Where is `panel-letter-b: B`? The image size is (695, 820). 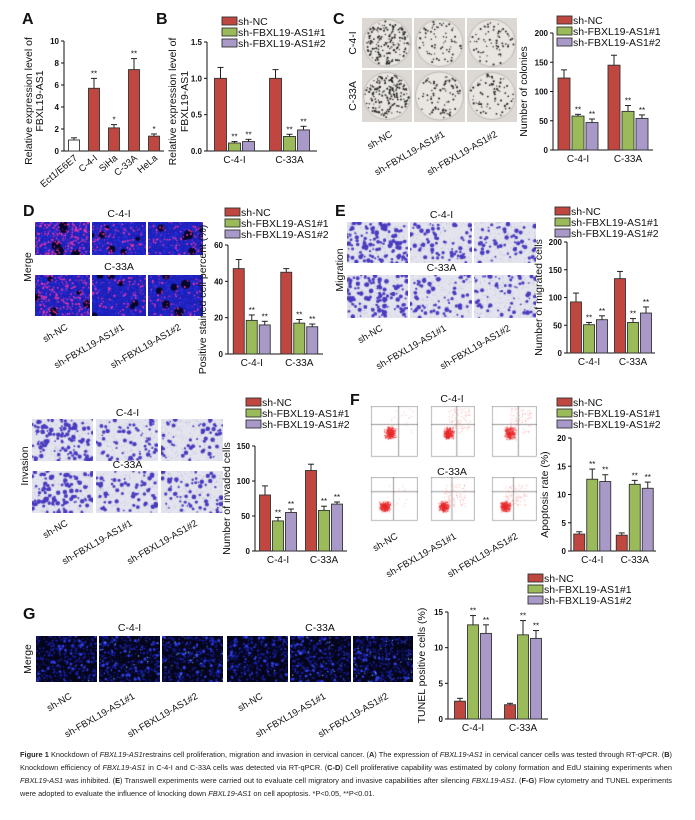 panel-letter-b: B is located at coordinates (162, 19).